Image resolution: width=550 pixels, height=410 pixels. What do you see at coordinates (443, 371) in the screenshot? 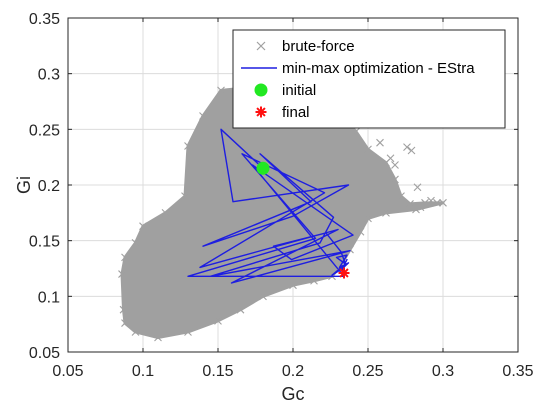
I see `x-tick-label: 0.3` at bounding box center [443, 371].